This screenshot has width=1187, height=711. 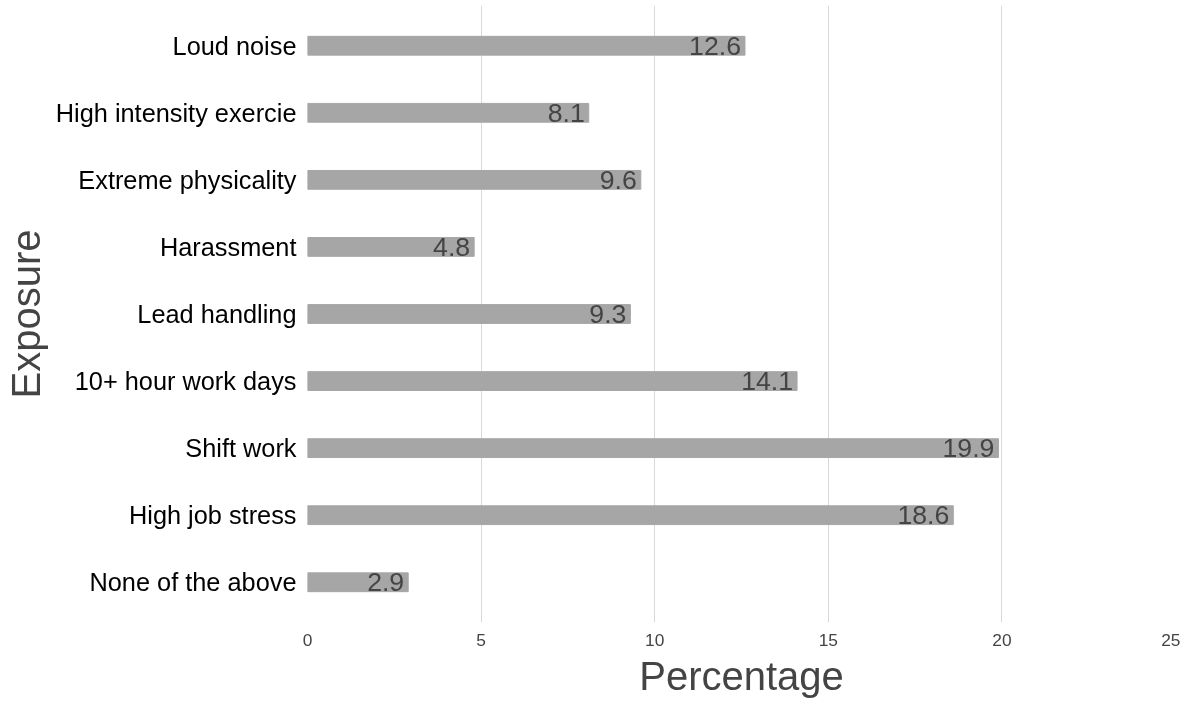 What do you see at coordinates (212, 515) in the screenshot?
I see `y-tick-label: High job stress` at bounding box center [212, 515].